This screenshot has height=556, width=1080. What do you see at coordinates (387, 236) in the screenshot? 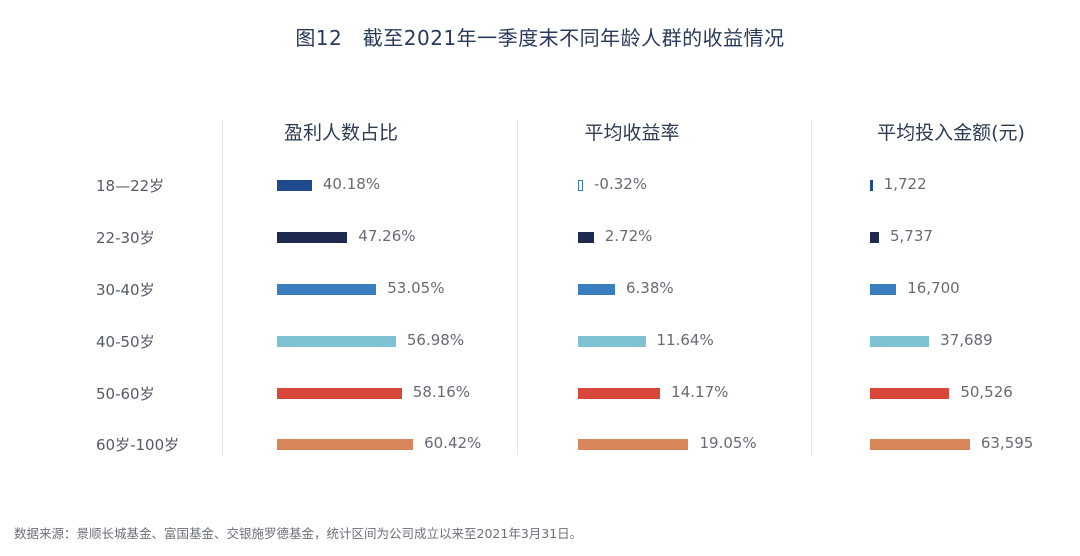
I see `data-label: 47.26%` at bounding box center [387, 236].